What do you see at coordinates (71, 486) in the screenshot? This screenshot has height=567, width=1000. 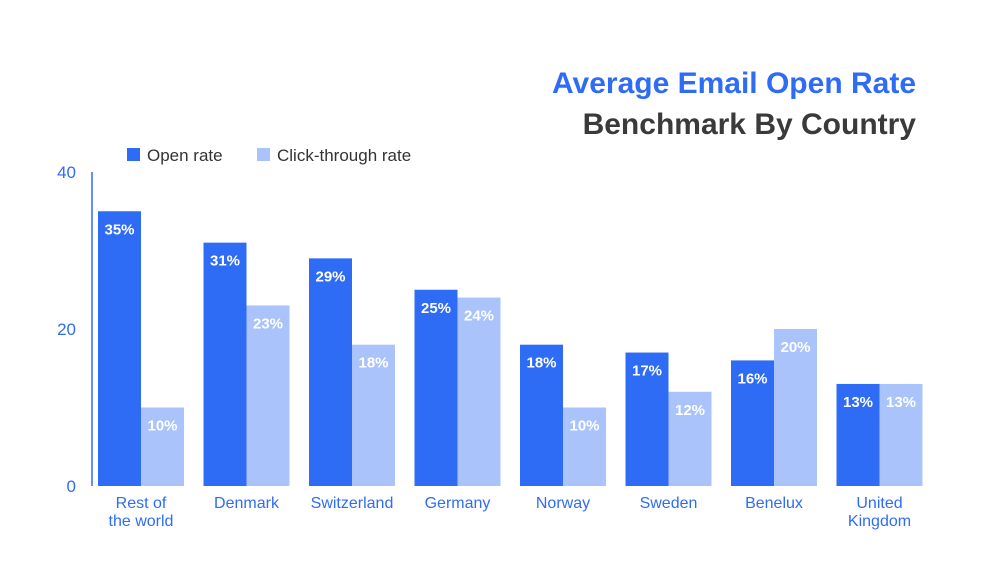 I see `y-tick-label: 0` at bounding box center [71, 486].